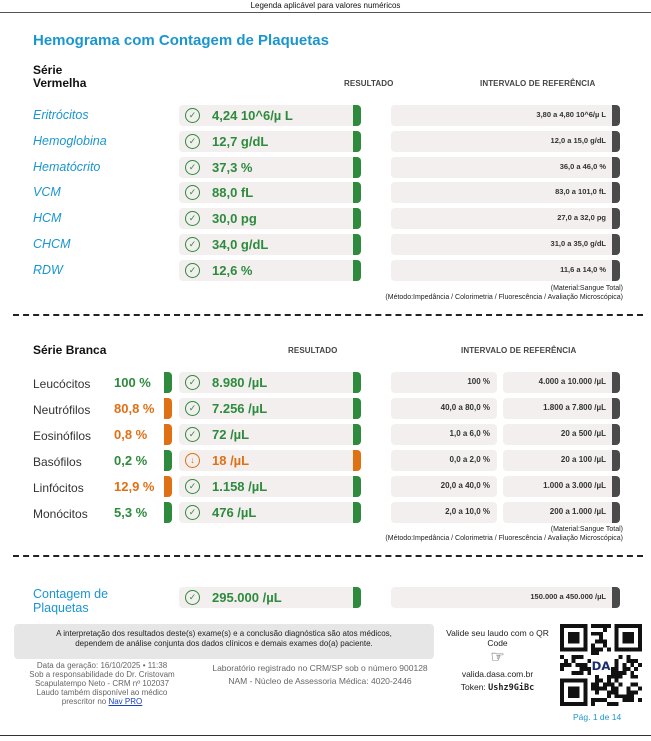 This screenshot has height=741, width=651. Describe the element at coordinates (328, 315) in the screenshot. I see `section-divider` at that location.